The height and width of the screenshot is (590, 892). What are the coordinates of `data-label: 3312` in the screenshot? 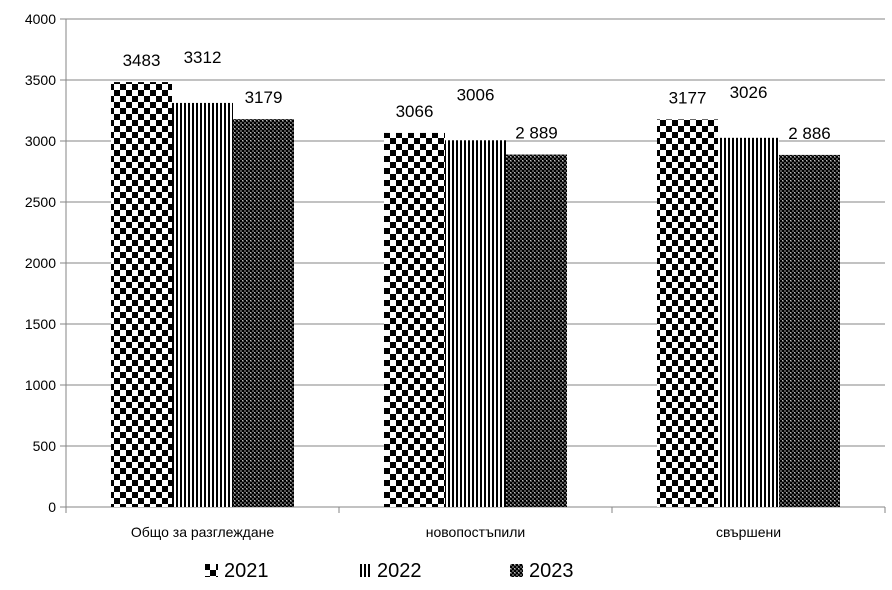 It's located at (203, 57).